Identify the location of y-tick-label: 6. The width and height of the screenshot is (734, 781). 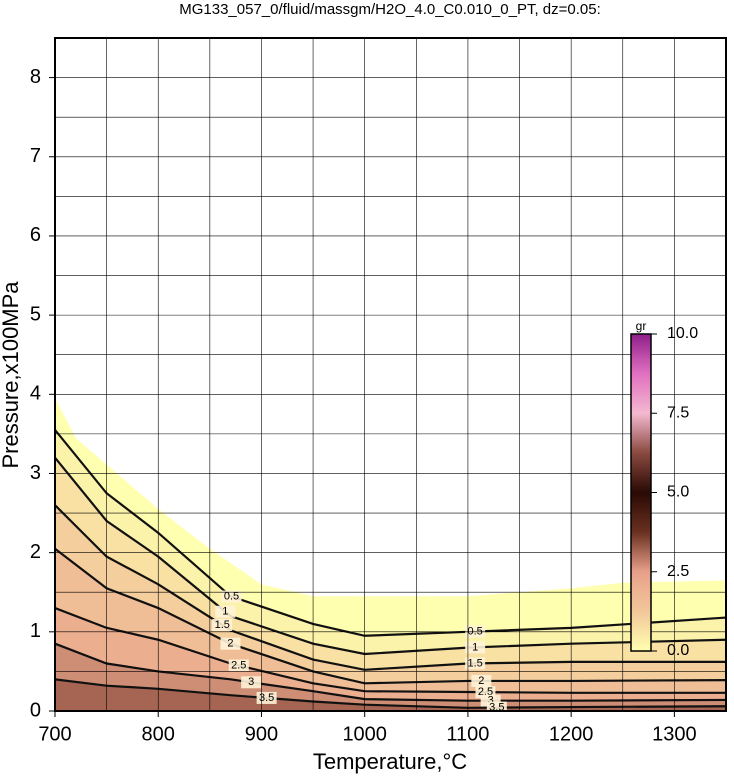
(35, 235).